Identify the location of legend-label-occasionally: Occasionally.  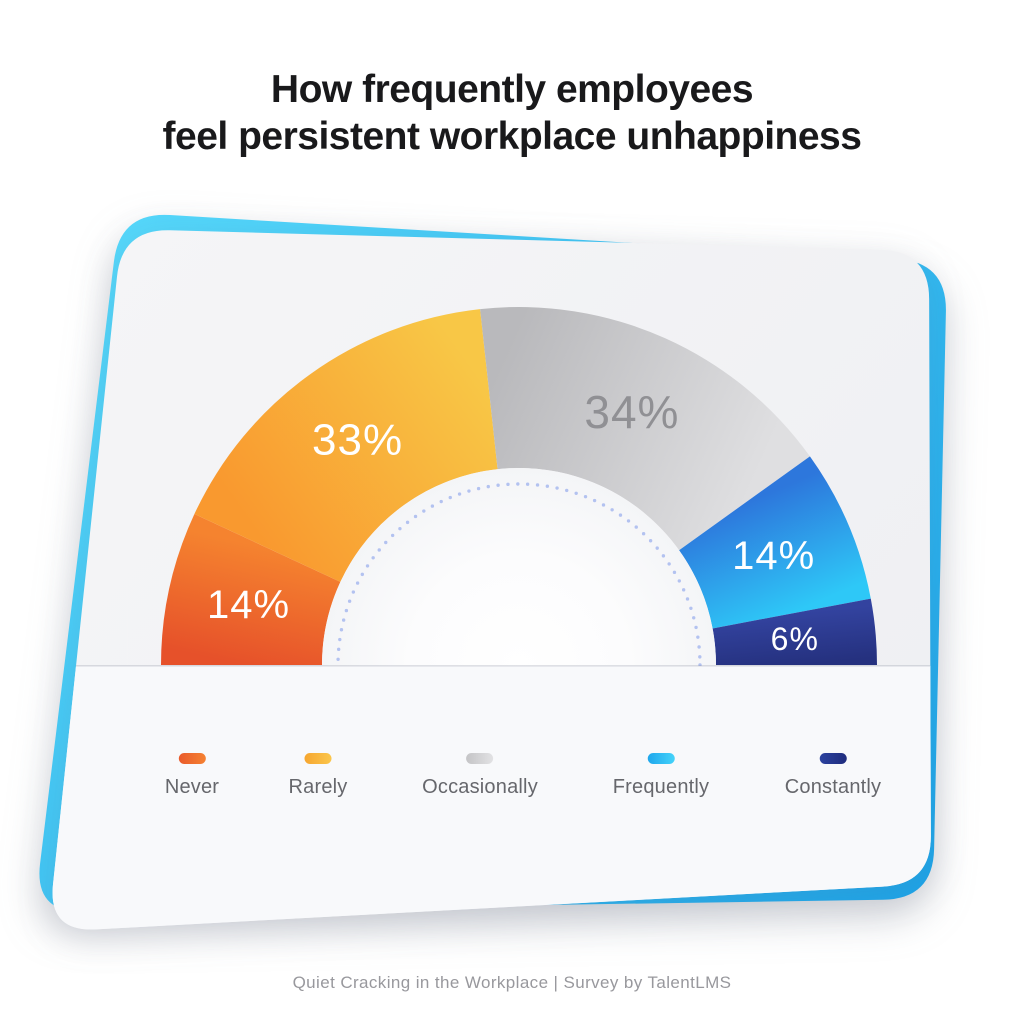
(480, 787).